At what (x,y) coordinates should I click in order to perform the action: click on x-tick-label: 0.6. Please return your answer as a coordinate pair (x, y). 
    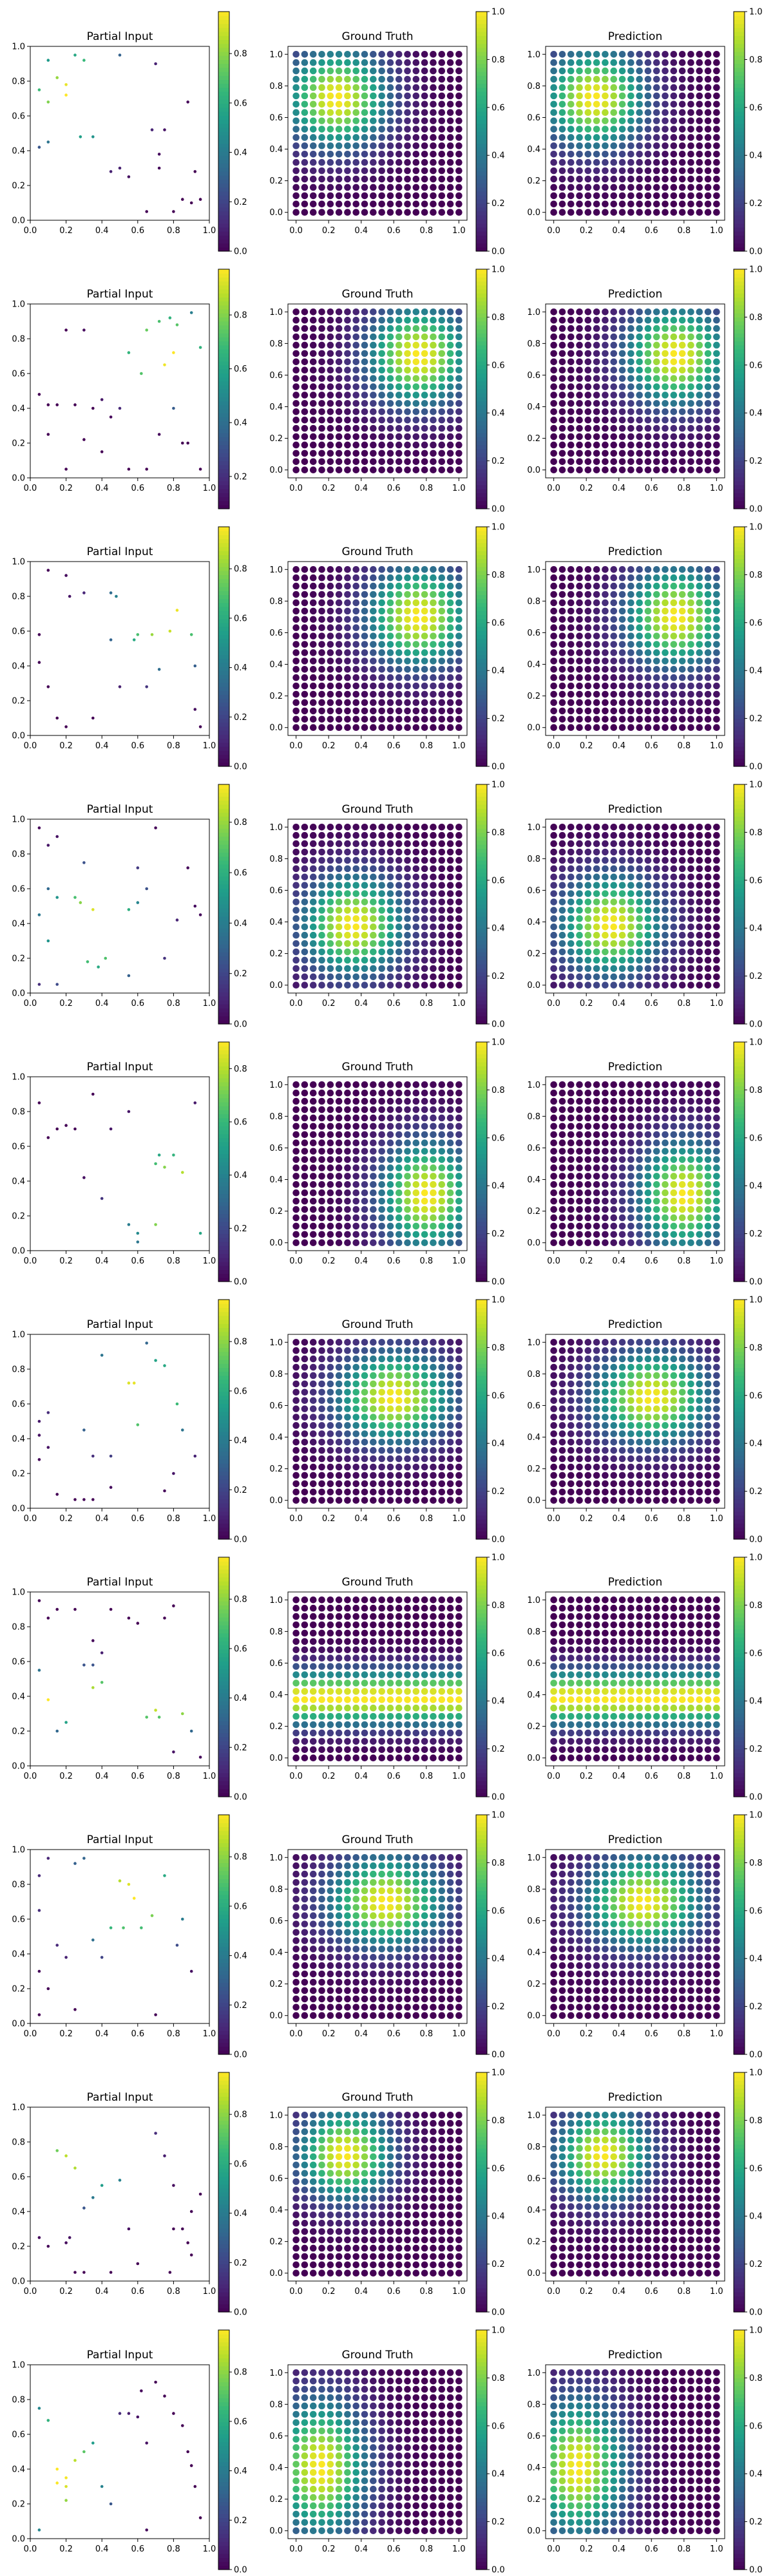
    Looking at the image, I should click on (394, 489).